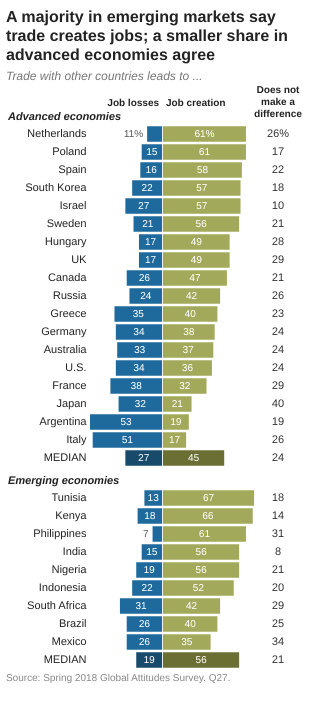  What do you see at coordinates (64, 332) in the screenshot?
I see `y-tick-label: Germany` at bounding box center [64, 332].